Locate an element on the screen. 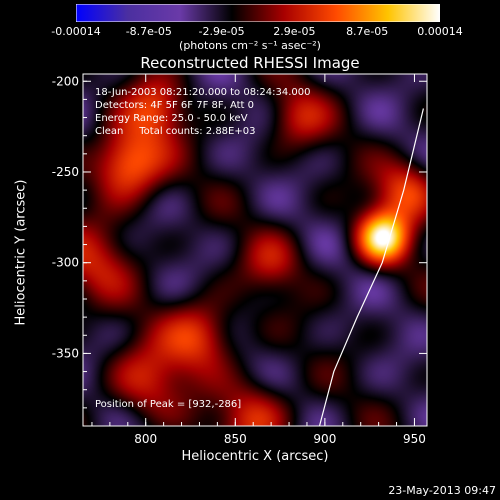  solar-limb-curve is located at coordinates (371, 267).